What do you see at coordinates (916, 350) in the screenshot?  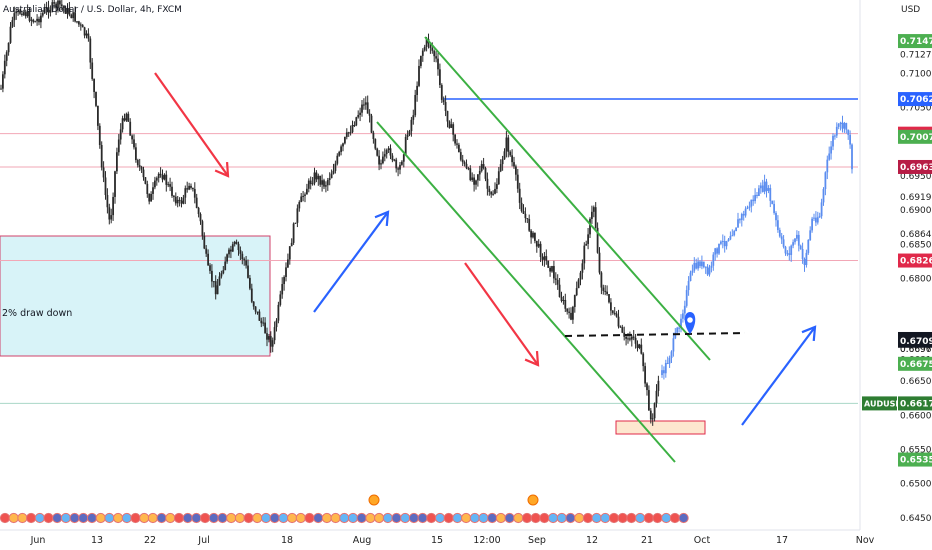 I see `price-tick-label: 0.66966` at bounding box center [916, 350].